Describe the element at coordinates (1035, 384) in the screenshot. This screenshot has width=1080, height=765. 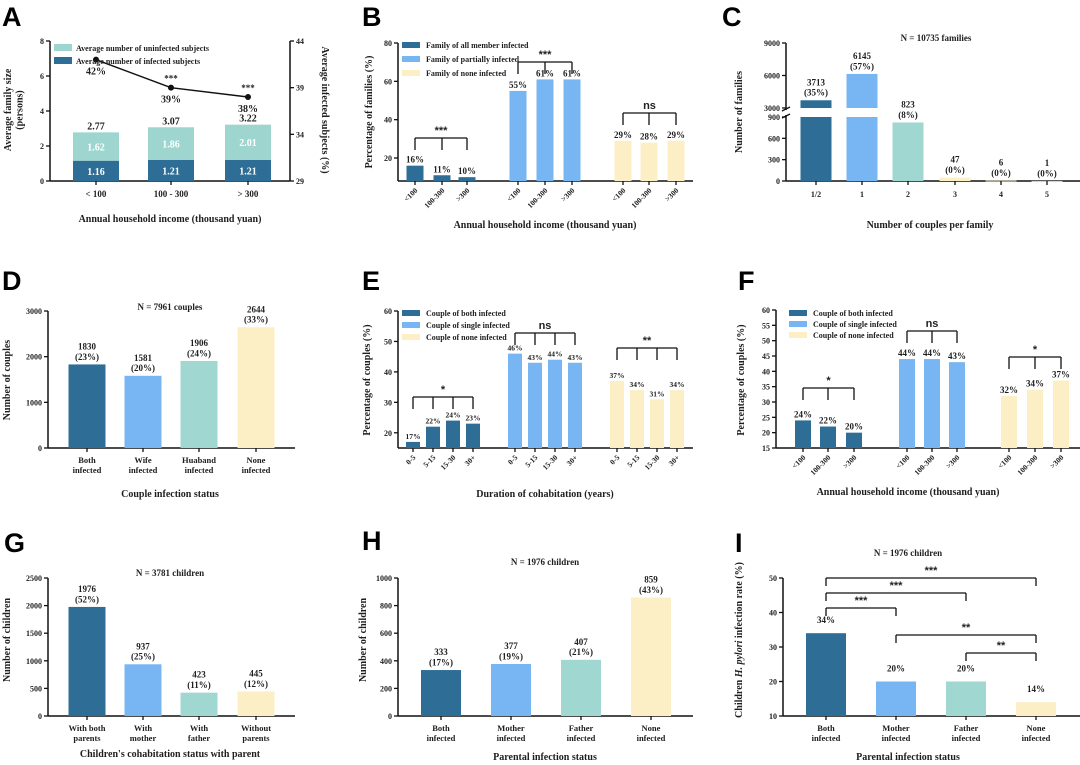
I see `value-label: 34%` at that location.